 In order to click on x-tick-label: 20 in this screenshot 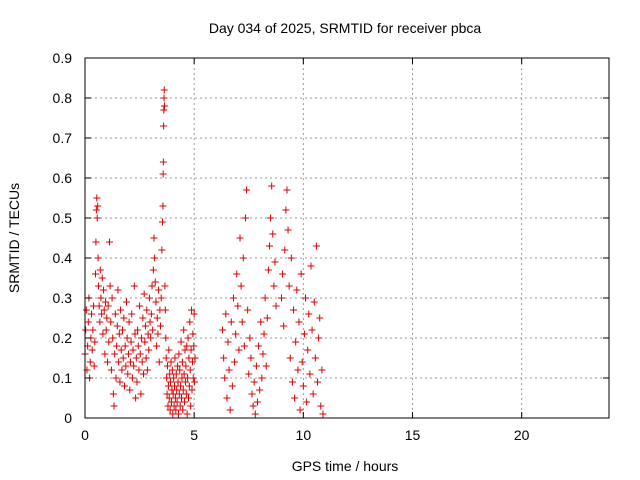, I will do `click(522, 435)`.